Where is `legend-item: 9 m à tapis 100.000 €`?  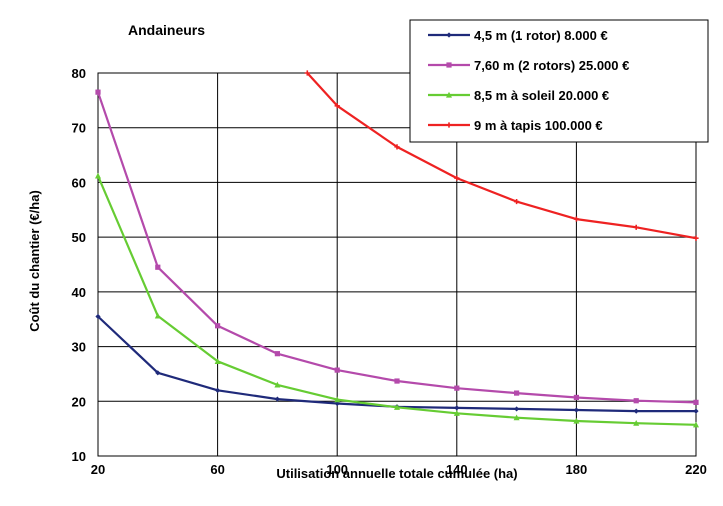 legend-item: 9 m à tapis 100.000 € is located at coordinates (515, 125).